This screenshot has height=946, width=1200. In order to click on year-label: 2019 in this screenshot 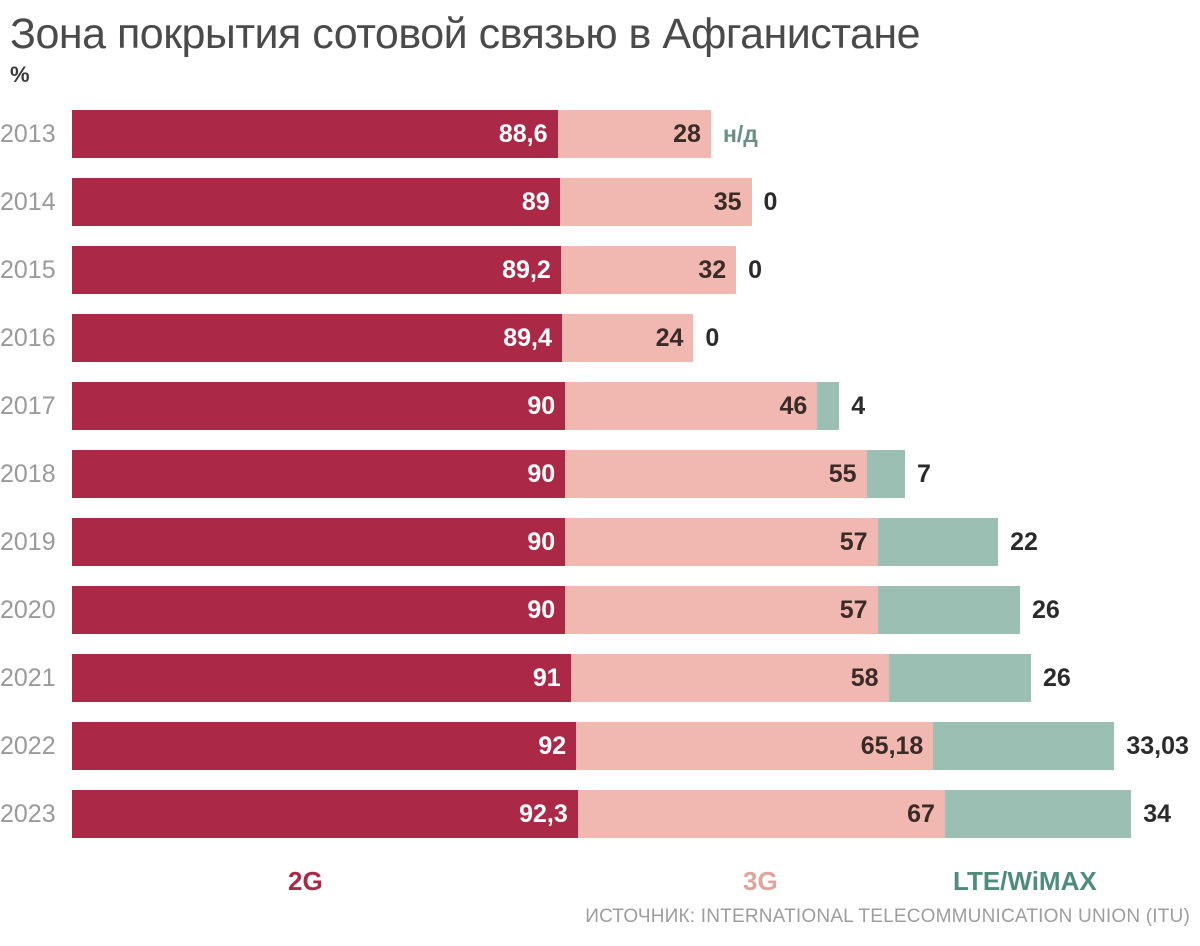, I will do `click(28, 541)`.